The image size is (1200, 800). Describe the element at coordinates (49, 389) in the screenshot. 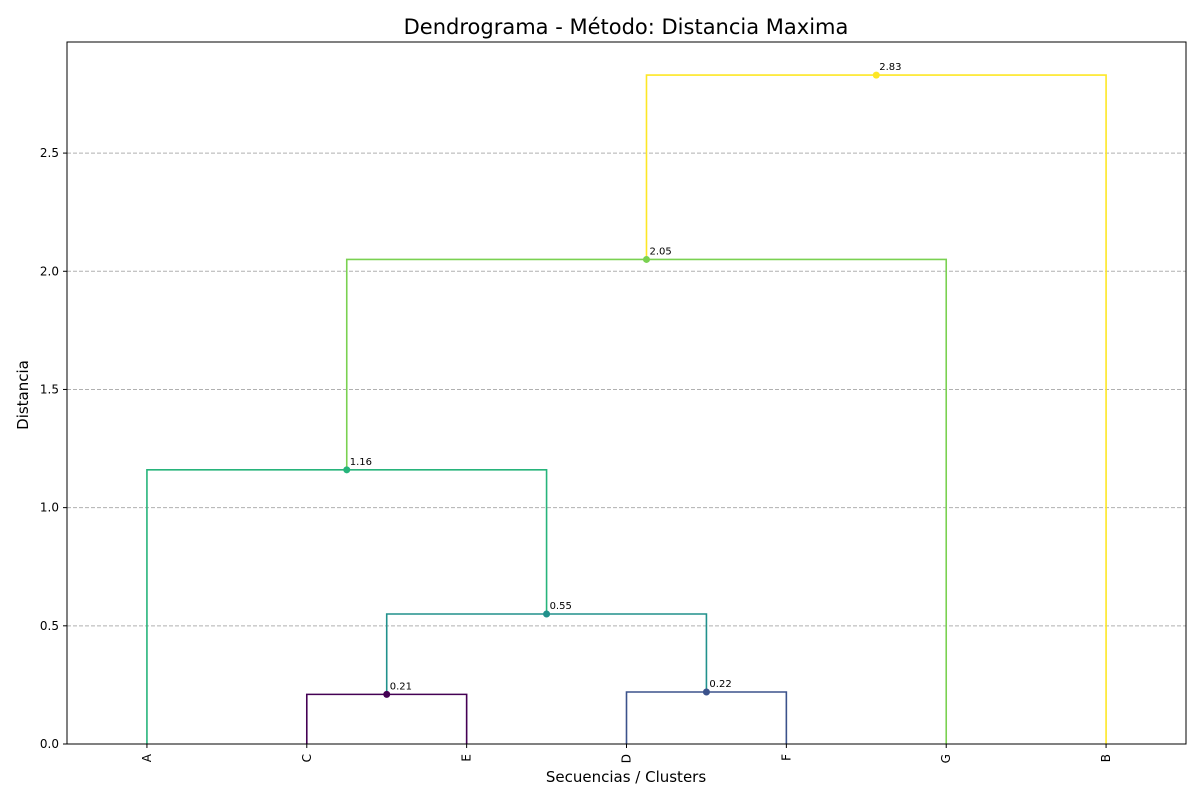

I see `y-tick-label: 1.5` at that location.